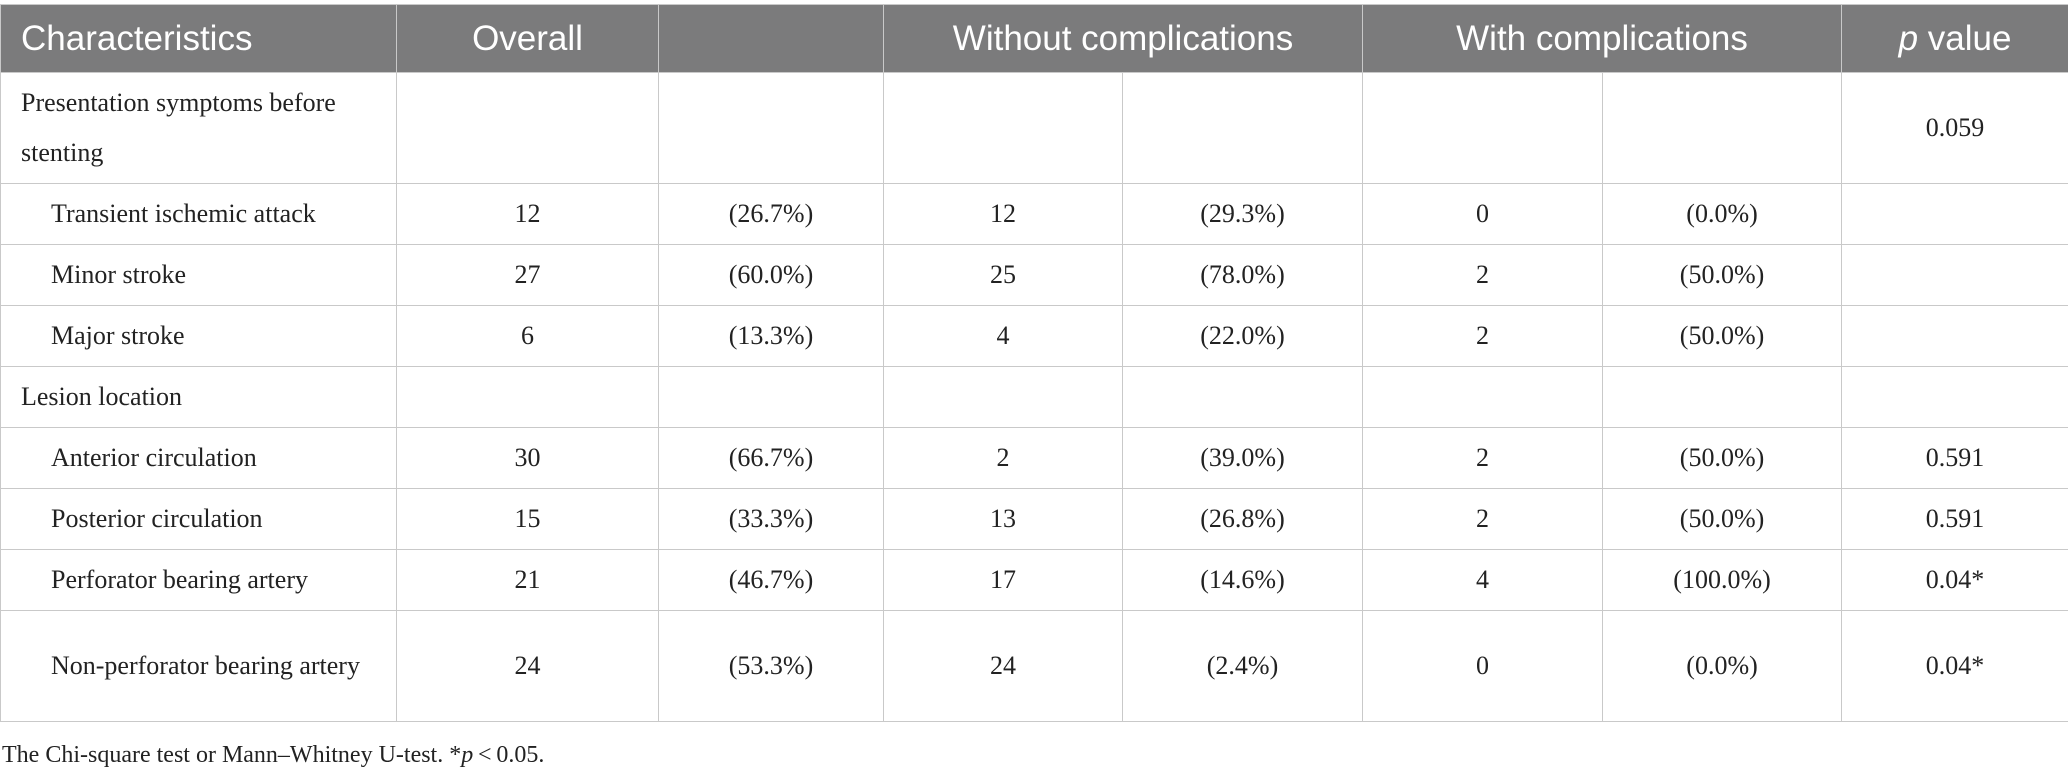 Image resolution: width=2068 pixels, height=780 pixels. Describe the element at coordinates (527, 519) in the screenshot. I see `cell-n1: 15` at that location.